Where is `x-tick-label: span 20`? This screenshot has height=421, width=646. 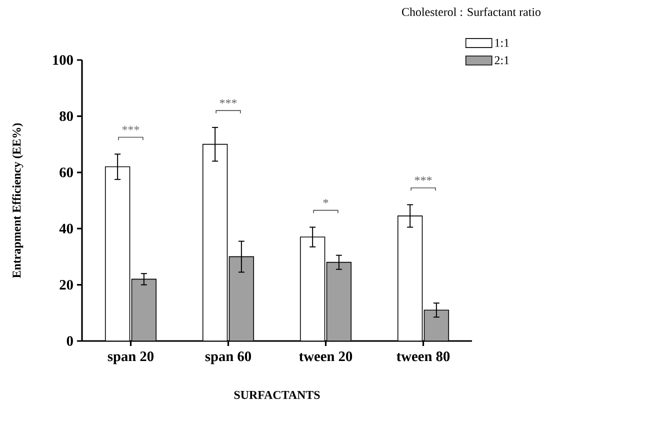
x-tick-label: span 20 is located at coordinates (131, 358).